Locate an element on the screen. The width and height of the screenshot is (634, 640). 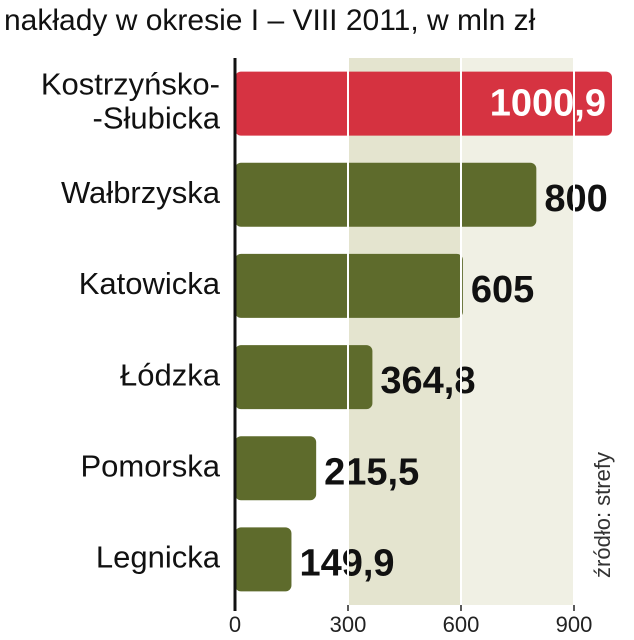
x-tick-label: 0 is located at coordinates (235, 624).